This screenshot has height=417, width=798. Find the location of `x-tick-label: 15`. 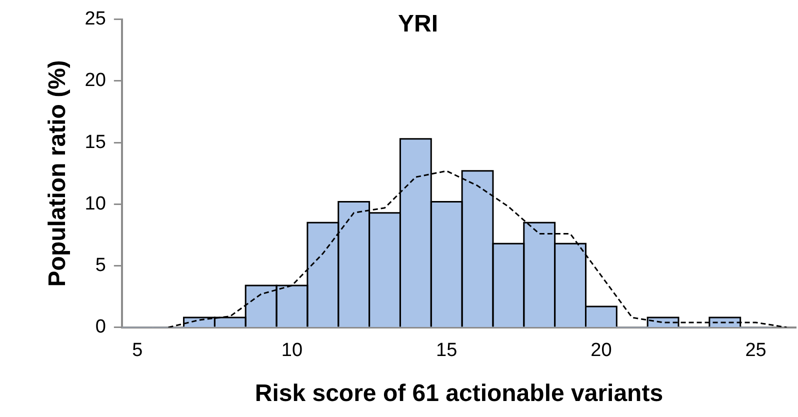

x-tick-label: 15 is located at coordinates (447, 351).